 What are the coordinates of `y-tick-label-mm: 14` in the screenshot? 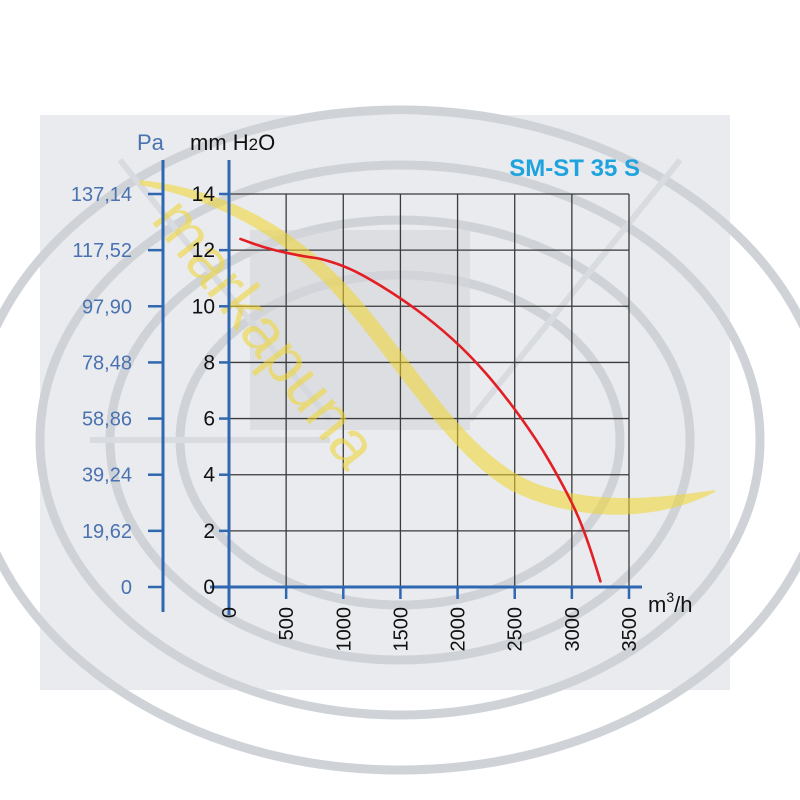 It's located at (204, 194).